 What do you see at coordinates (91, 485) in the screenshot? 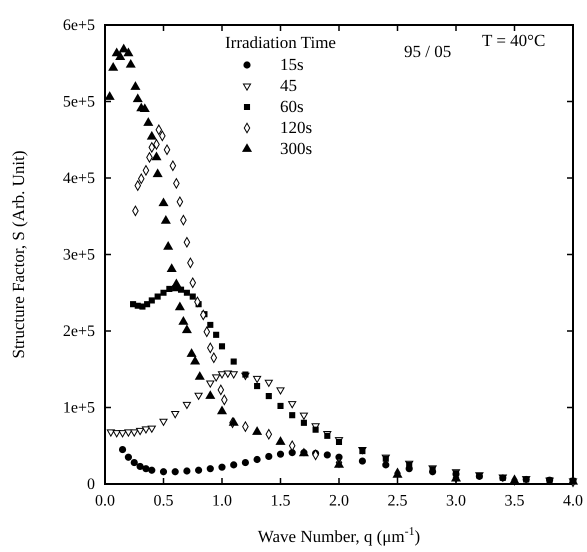
I see `y-tick-label: 0` at bounding box center [91, 485].